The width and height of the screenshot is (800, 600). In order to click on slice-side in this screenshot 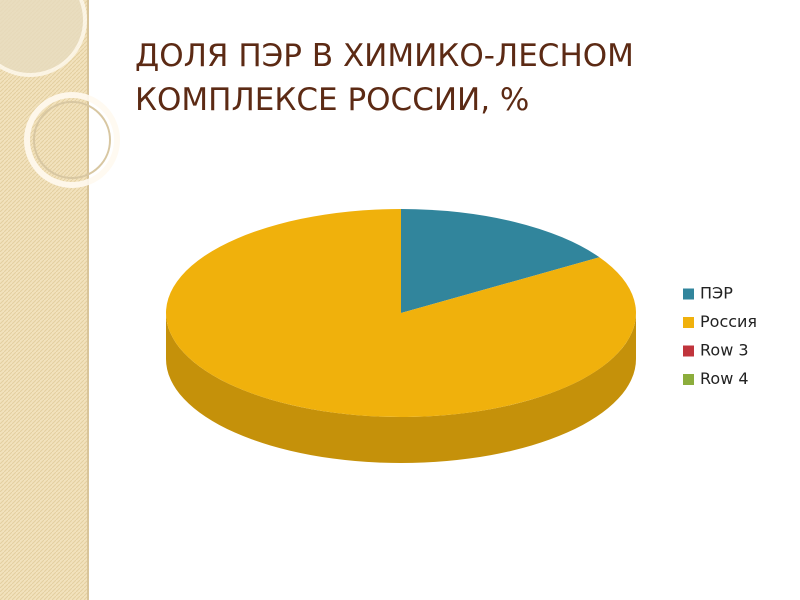, I will do `click(401, 388)`.